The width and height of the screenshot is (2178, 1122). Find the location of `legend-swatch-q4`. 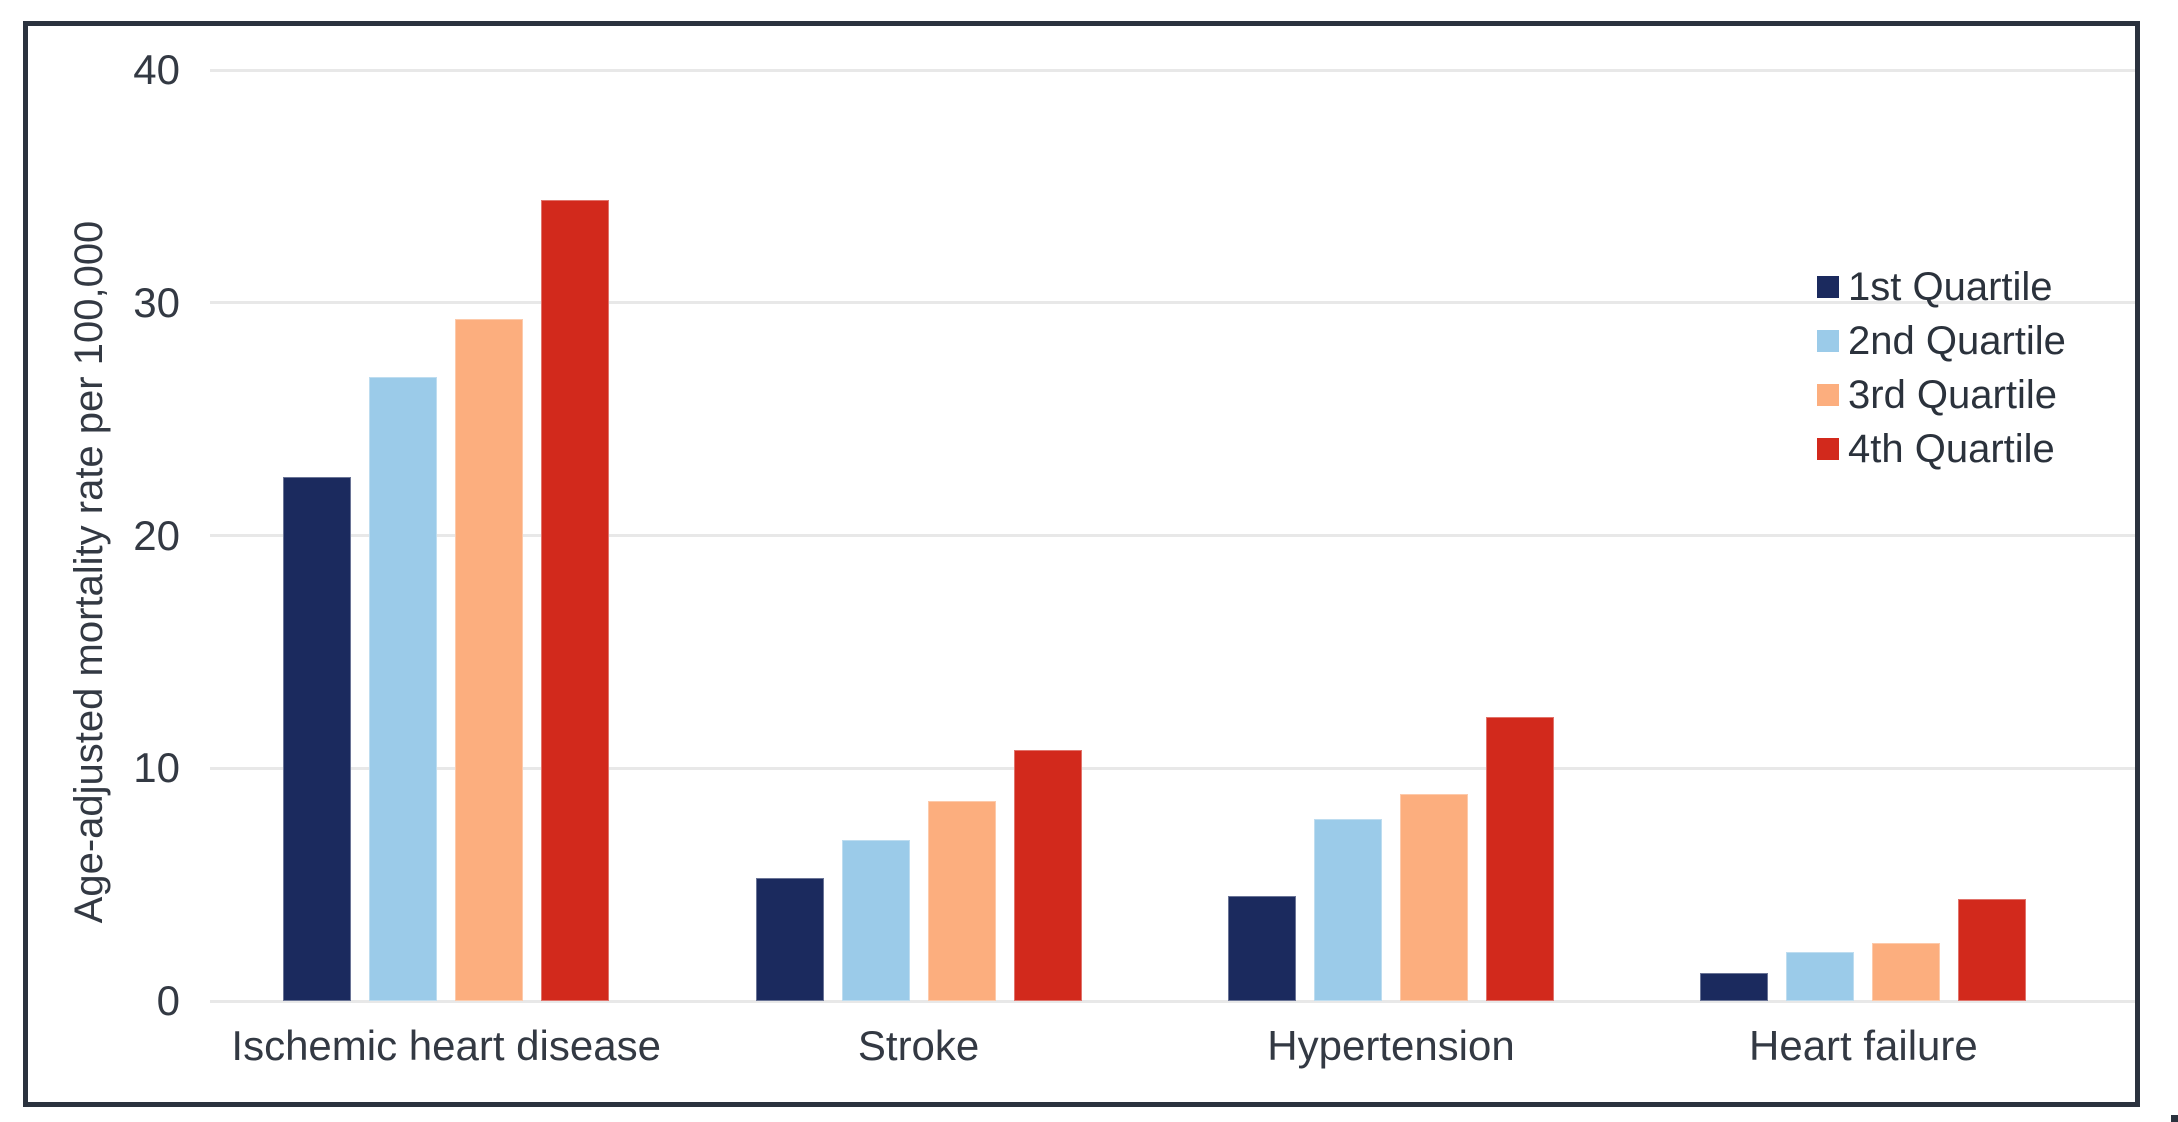

legend-swatch-q4 is located at coordinates (1828, 449).